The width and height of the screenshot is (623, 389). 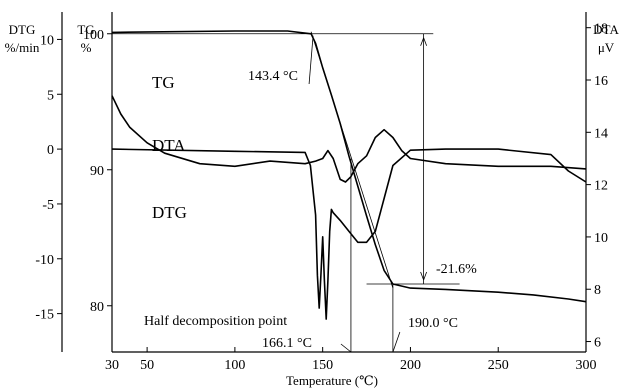 What do you see at coordinates (597, 290) in the screenshot?
I see `dta-tick-label-8: 8` at bounding box center [597, 290].